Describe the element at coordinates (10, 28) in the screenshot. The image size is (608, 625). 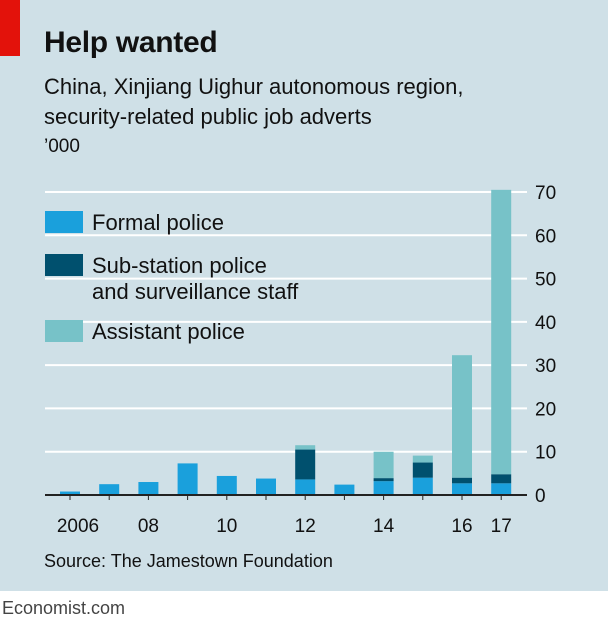
I see `brand-accent-tag` at that location.